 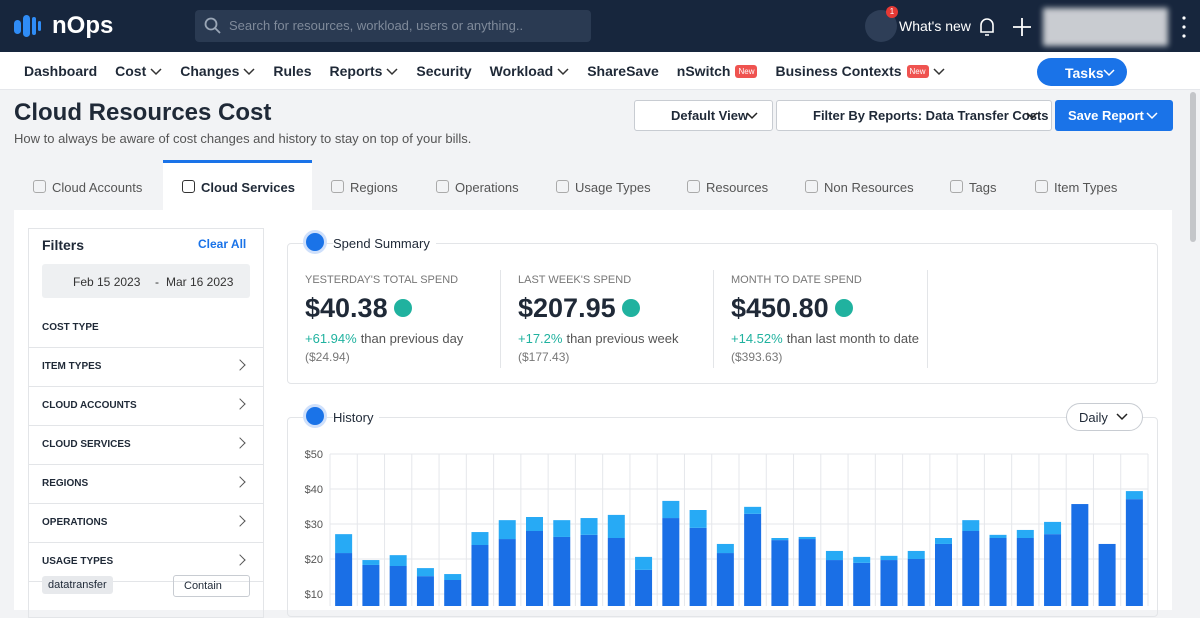 What do you see at coordinates (61, 71) in the screenshot?
I see `nav-item: Dashboard` at bounding box center [61, 71].